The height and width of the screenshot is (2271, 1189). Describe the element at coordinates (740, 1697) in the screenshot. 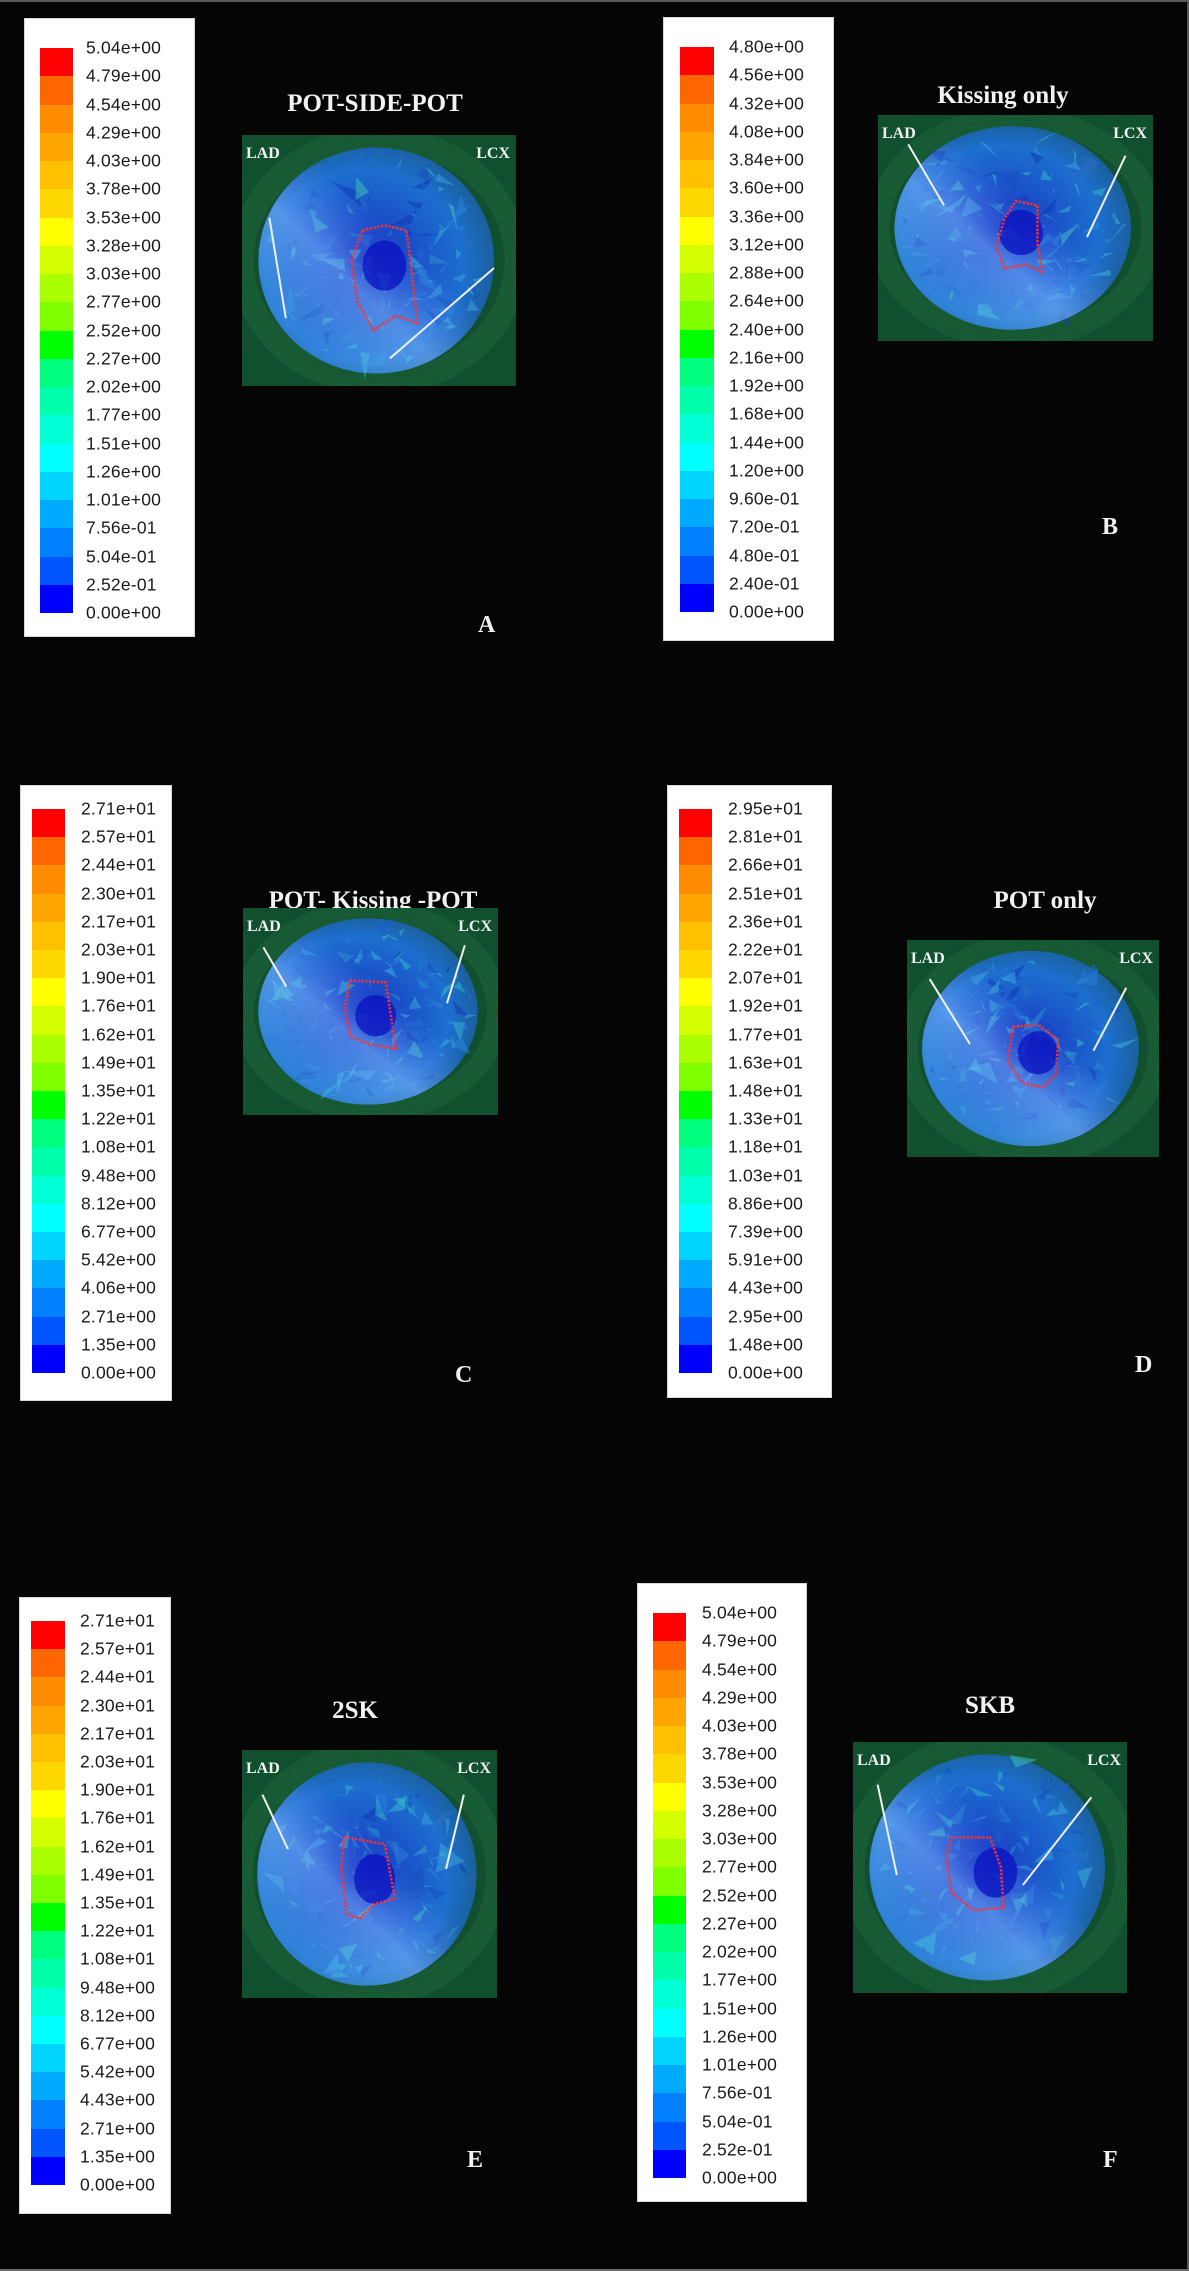

I see `colorbar-tick-label: 4.29e+00` at that location.